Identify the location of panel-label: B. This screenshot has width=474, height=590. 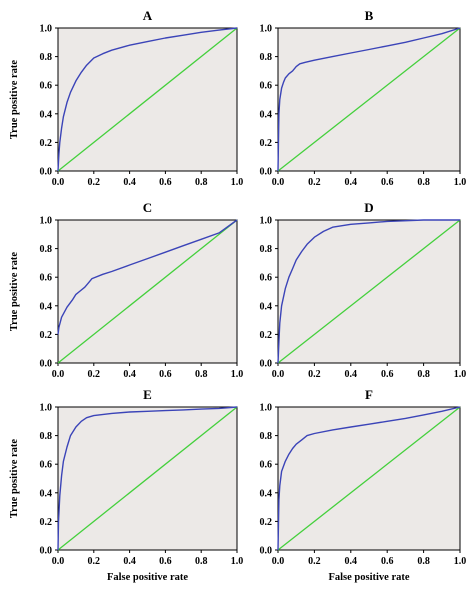
(369, 15).